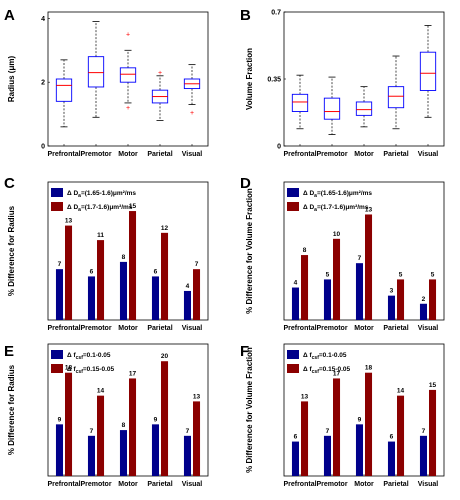 This screenshot has height=500, width=460. I want to click on y-tick-label: 4, so click(43, 19).